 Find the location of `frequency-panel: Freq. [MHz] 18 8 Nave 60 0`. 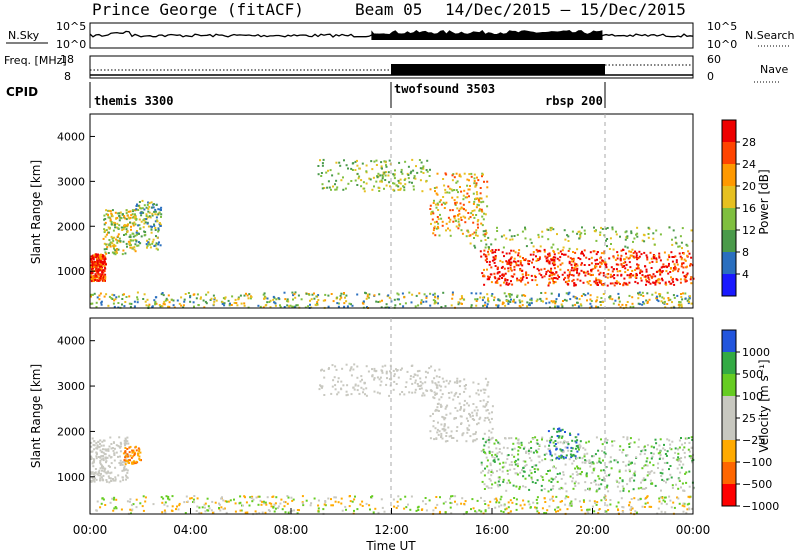

frequency-panel: Freq. [MHz] 18 8 Nave 60 0 is located at coordinates (396, 68).